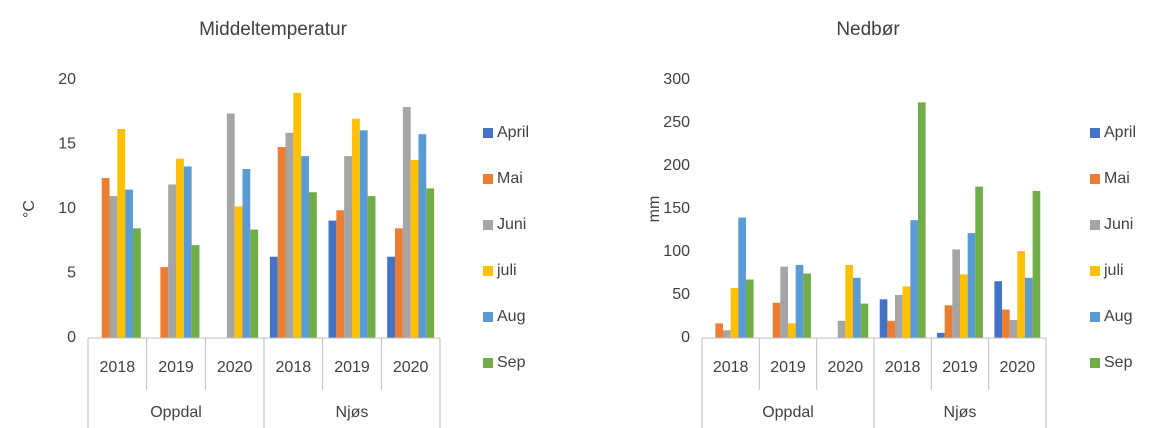 The height and width of the screenshot is (428, 1155). Describe the element at coordinates (511, 362) in the screenshot. I see `legend-label: Sep` at that location.